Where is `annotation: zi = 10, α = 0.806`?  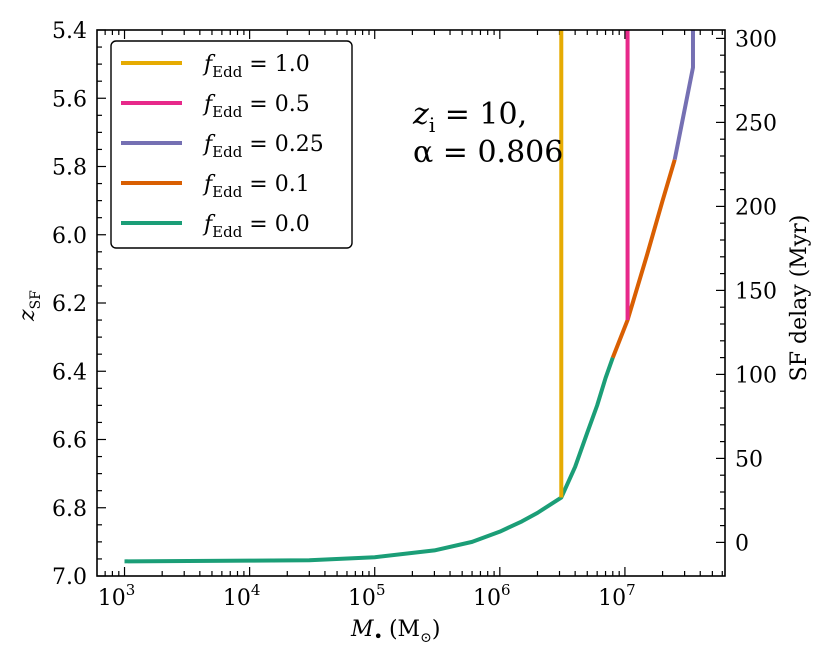
annotation: zi = 10, α = 0.806 is located at coordinates (487, 133).